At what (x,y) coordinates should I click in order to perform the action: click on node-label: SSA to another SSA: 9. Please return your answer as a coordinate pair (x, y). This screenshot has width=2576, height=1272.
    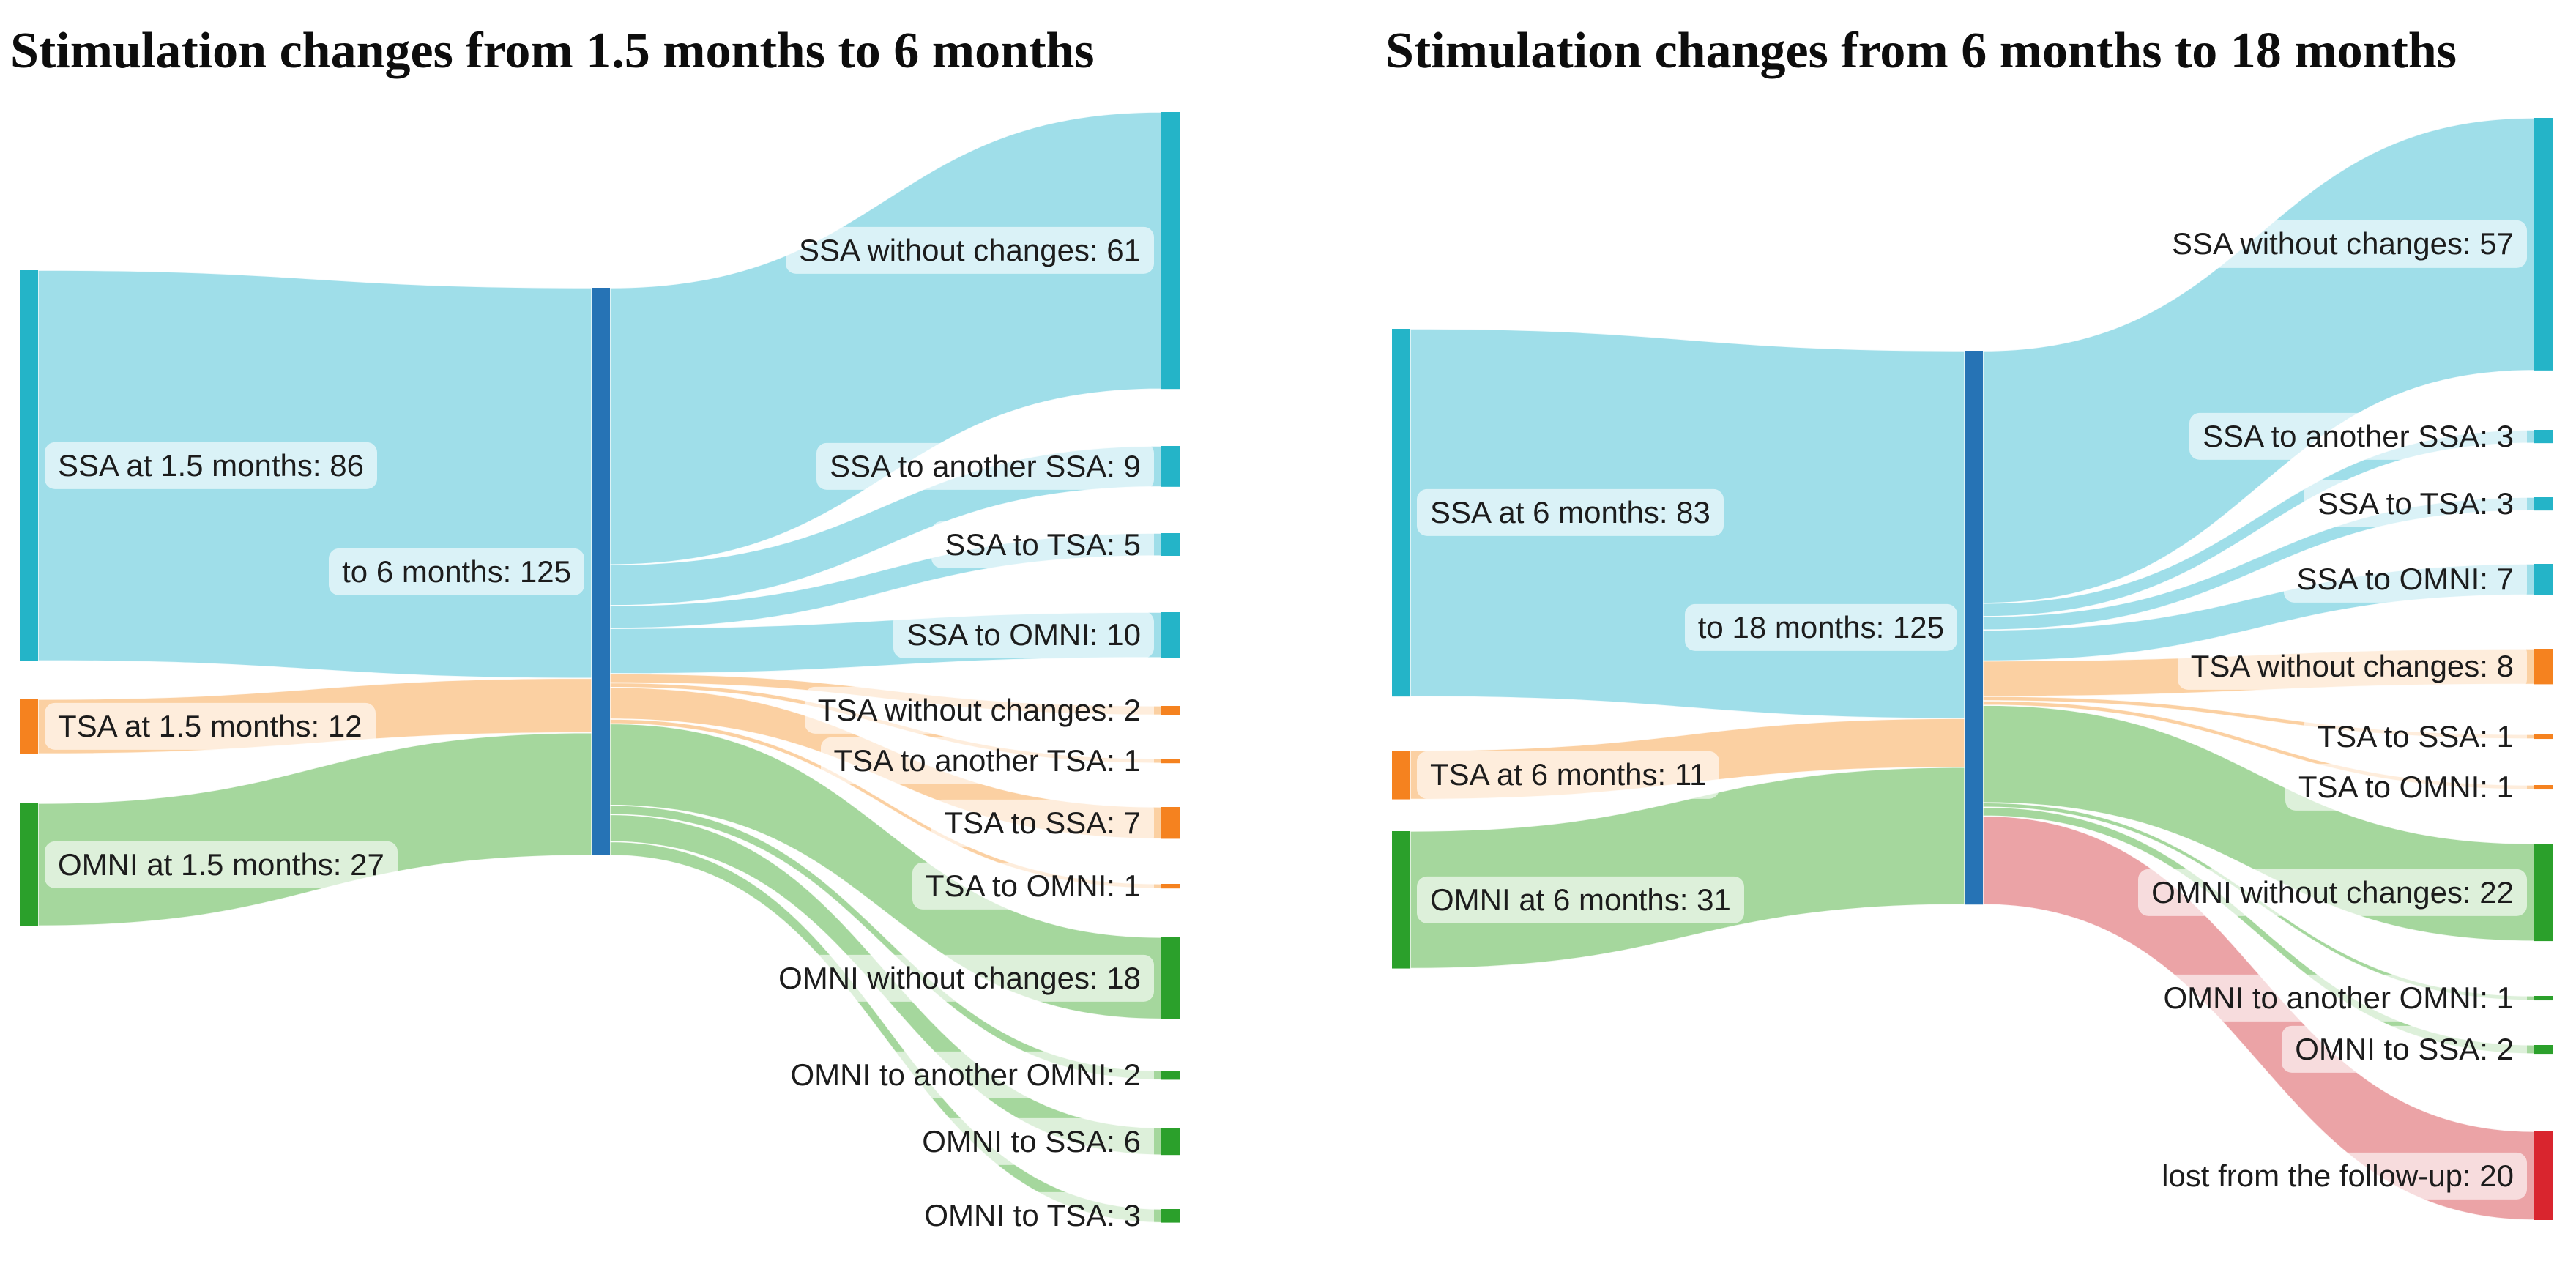
    Looking at the image, I should click on (985, 466).